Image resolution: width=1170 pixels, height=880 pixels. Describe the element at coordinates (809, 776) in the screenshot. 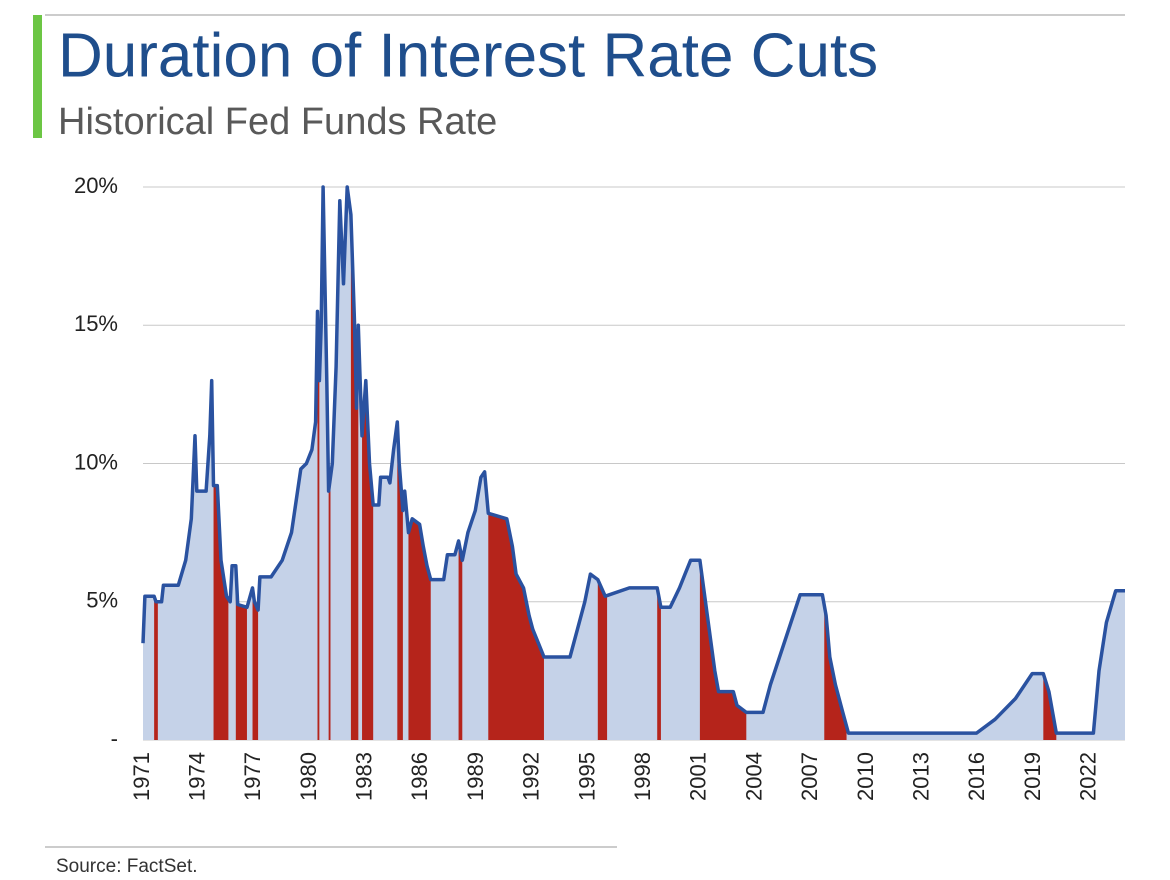

I see `x-tick-label: 2007` at that location.